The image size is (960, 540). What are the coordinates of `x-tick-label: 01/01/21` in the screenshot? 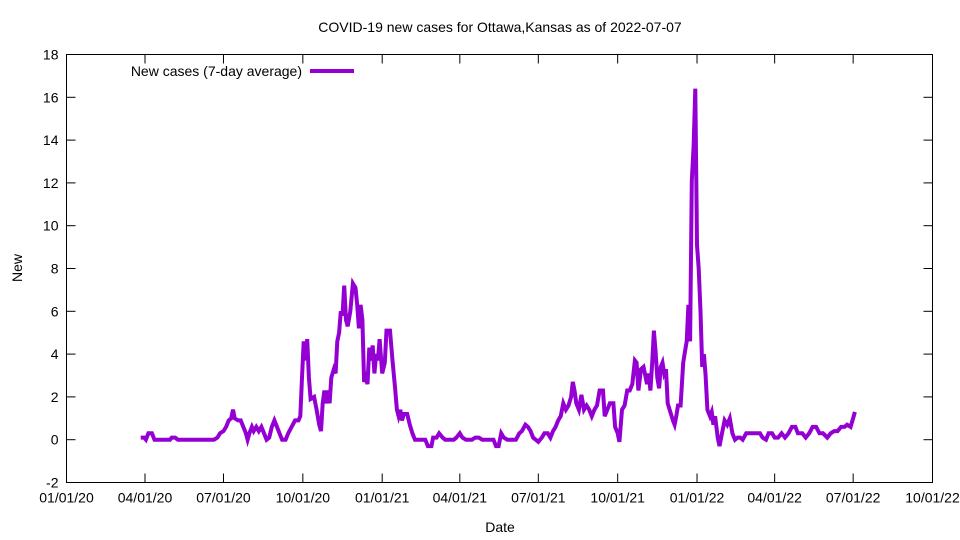 It's located at (382, 498).